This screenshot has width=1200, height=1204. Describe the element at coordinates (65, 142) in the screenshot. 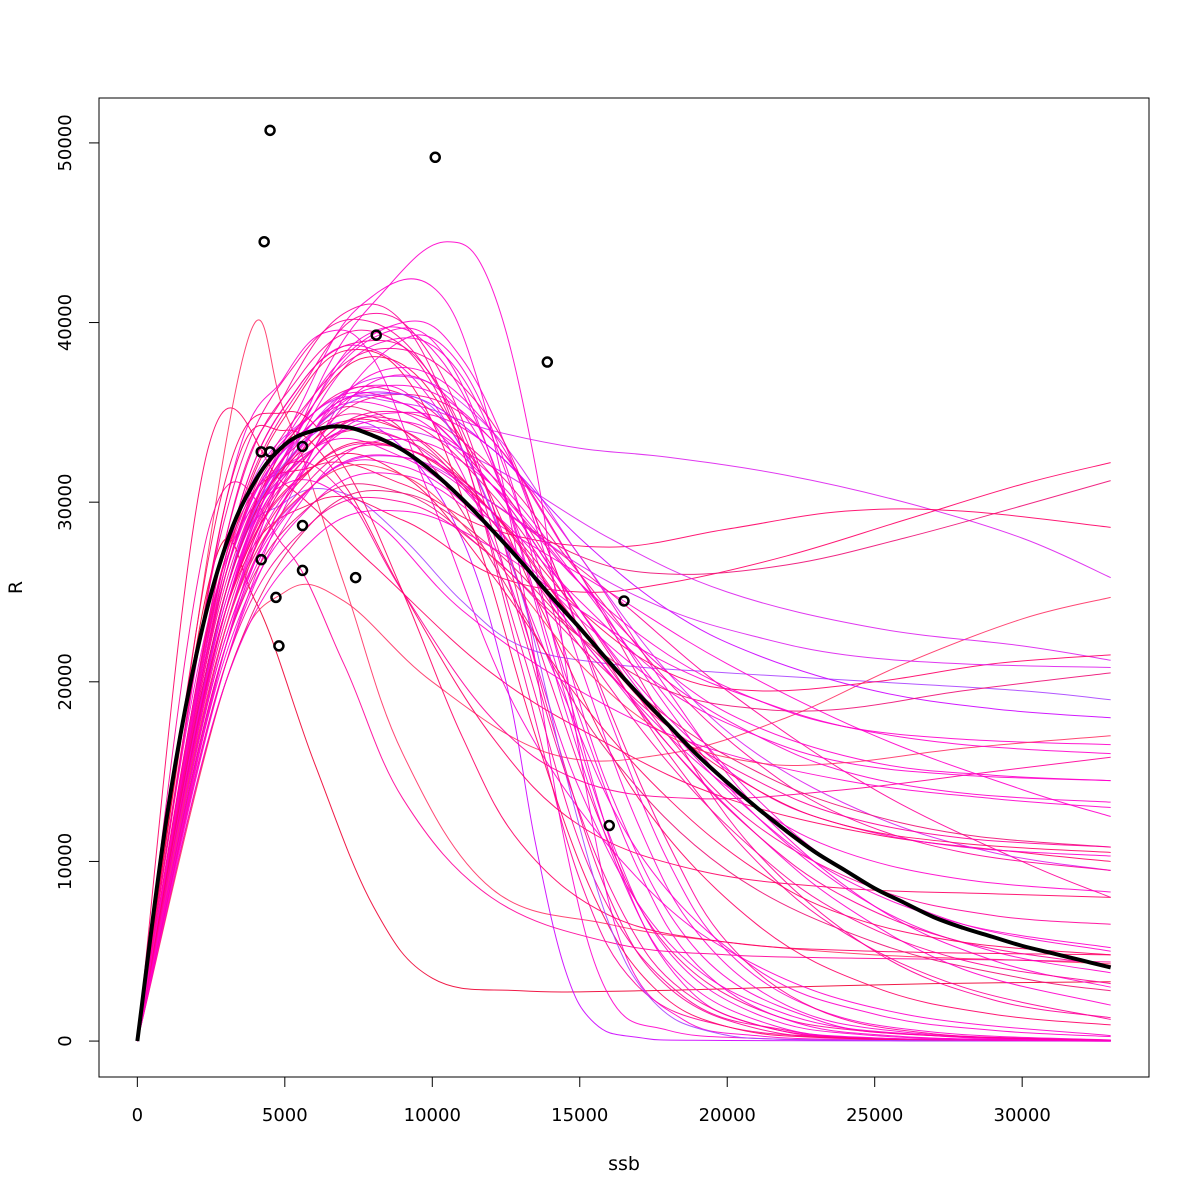

I see `y-tick-label: 50000` at that location.